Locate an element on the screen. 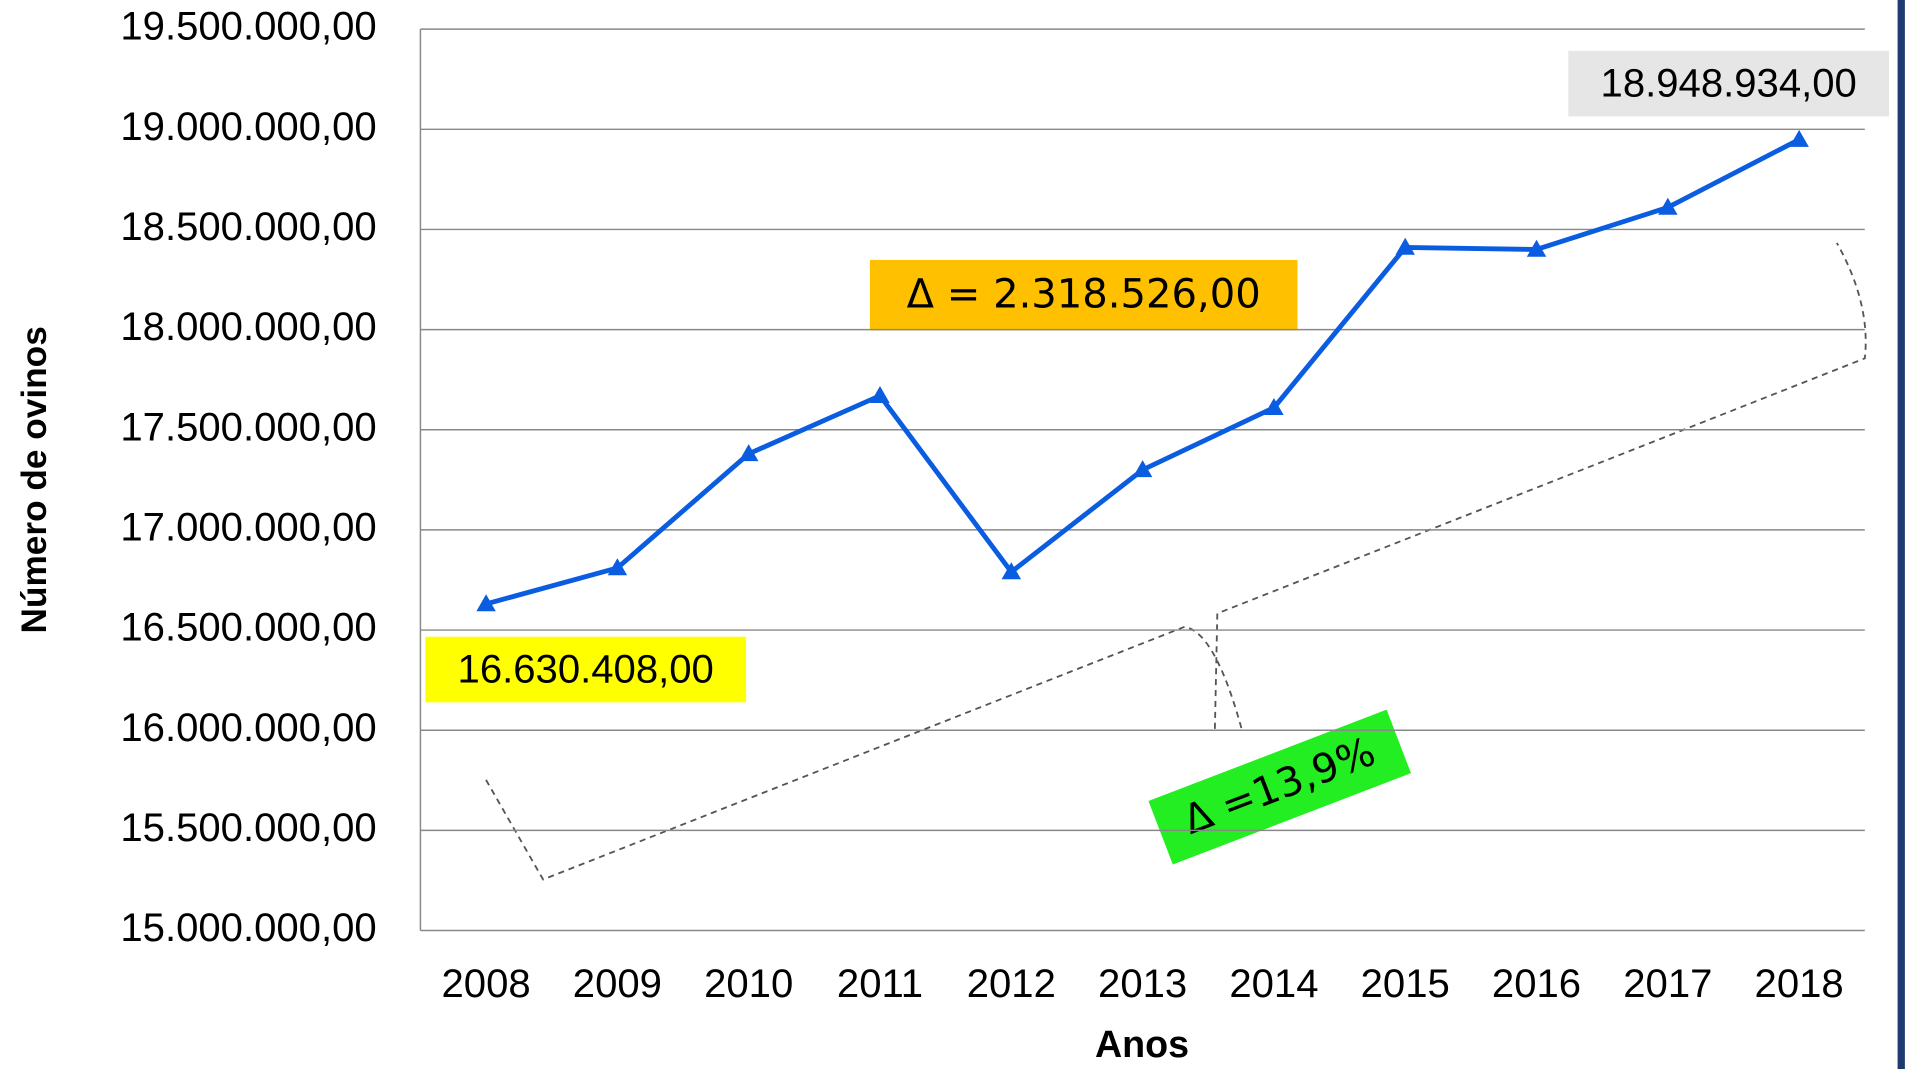 The height and width of the screenshot is (1069, 1905). x-tick-label: 2018 is located at coordinates (1799, 984).